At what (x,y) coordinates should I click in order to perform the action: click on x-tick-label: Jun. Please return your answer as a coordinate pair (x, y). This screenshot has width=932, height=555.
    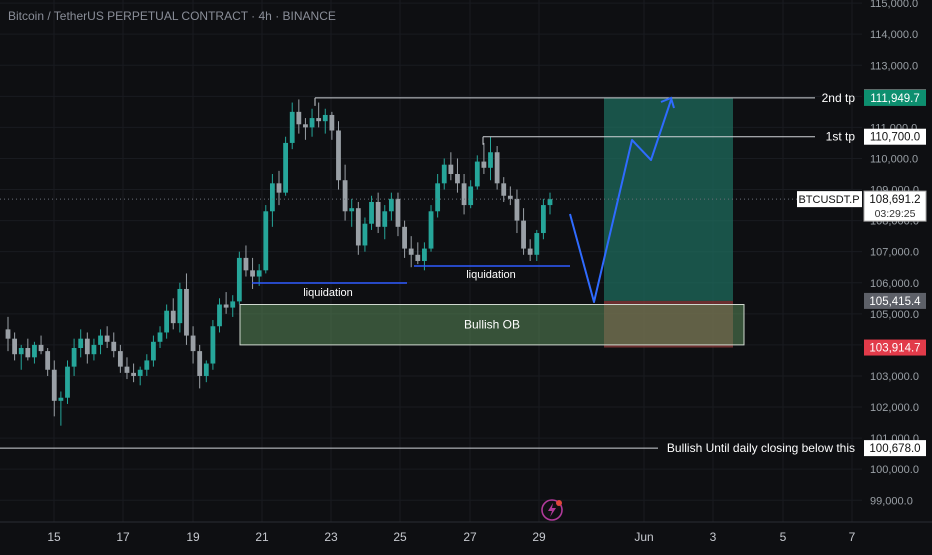
    Looking at the image, I should click on (643, 537).